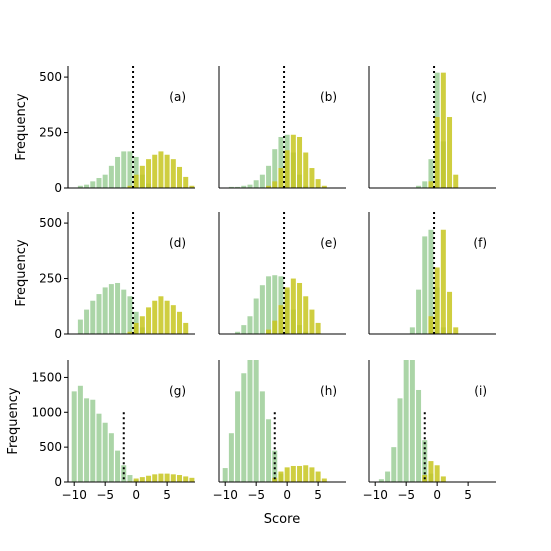 Image resolution: width=551 pixels, height=551 pixels. I want to click on panel-label: (g), so click(177, 391).